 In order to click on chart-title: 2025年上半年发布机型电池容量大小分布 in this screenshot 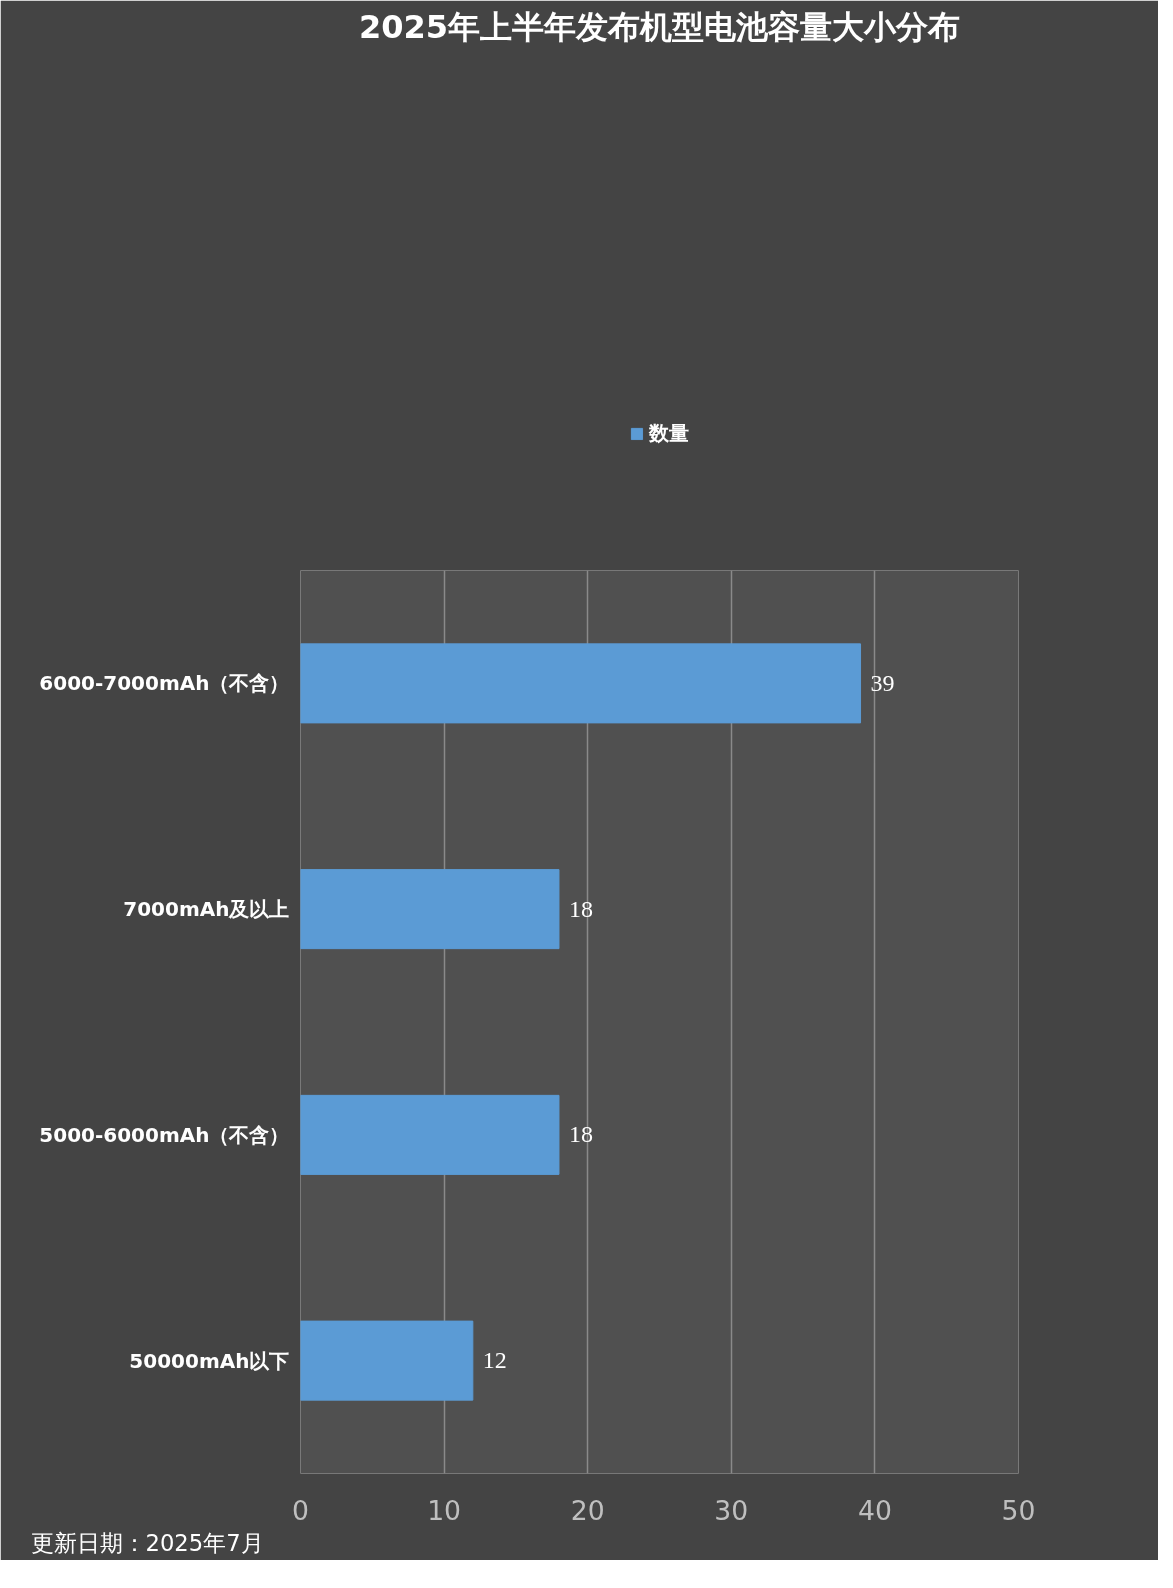, I will do `click(659, 26)`.